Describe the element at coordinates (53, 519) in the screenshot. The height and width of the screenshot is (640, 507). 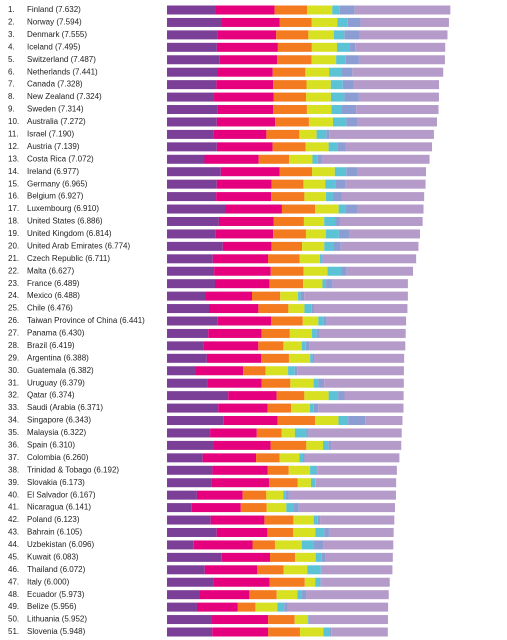
I see `country-label: Poland (6.123)` at that location.